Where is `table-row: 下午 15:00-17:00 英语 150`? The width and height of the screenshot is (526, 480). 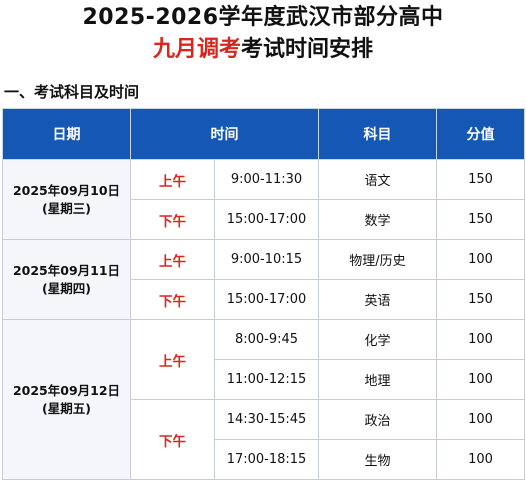 table-row: 下午 15:00-17:00 英语 150 is located at coordinates (264, 299).